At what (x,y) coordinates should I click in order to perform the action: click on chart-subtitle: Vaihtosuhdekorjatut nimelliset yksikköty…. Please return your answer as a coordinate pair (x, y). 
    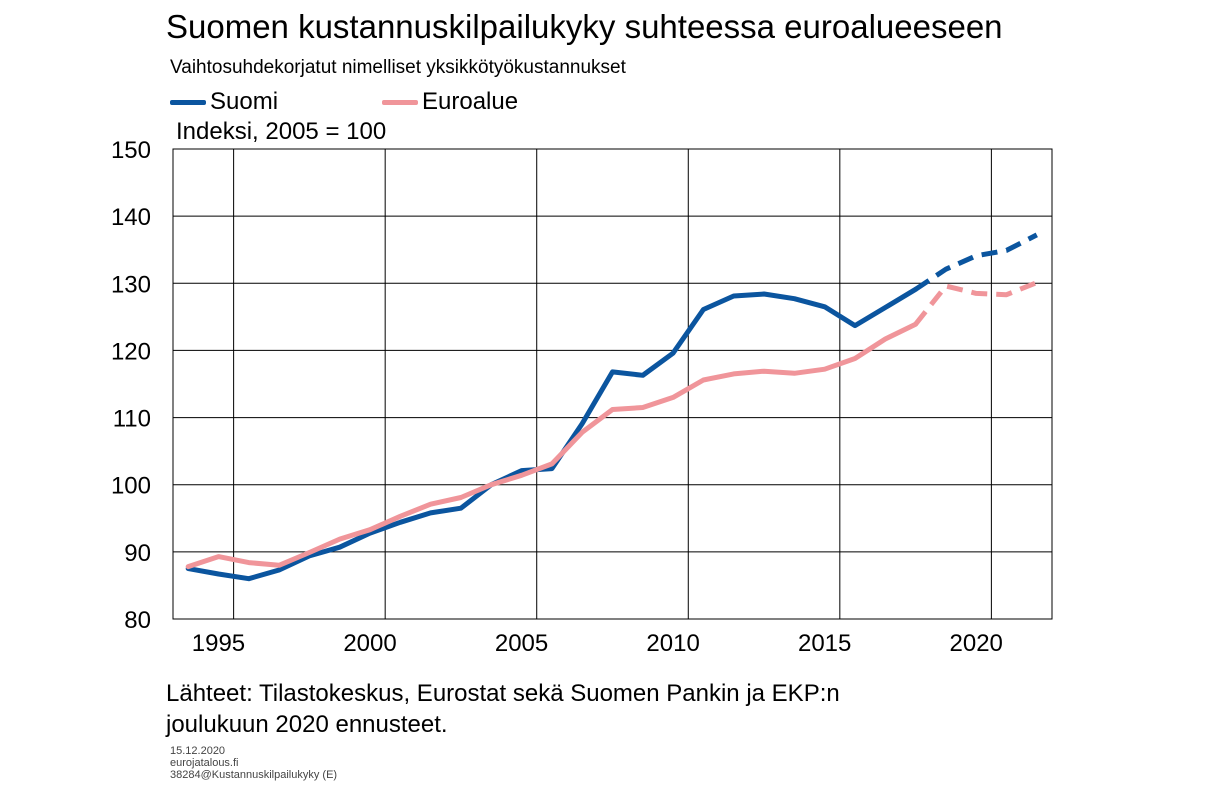
    Looking at the image, I should click on (398, 67).